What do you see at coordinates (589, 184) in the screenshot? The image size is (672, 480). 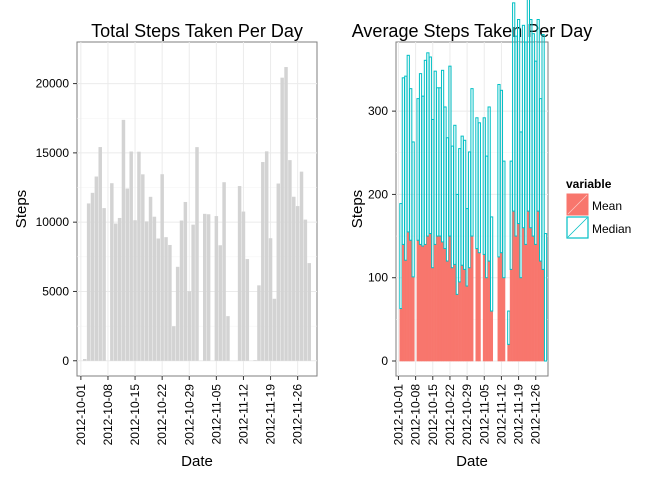 I see `legend-title: variable` at bounding box center [589, 184].